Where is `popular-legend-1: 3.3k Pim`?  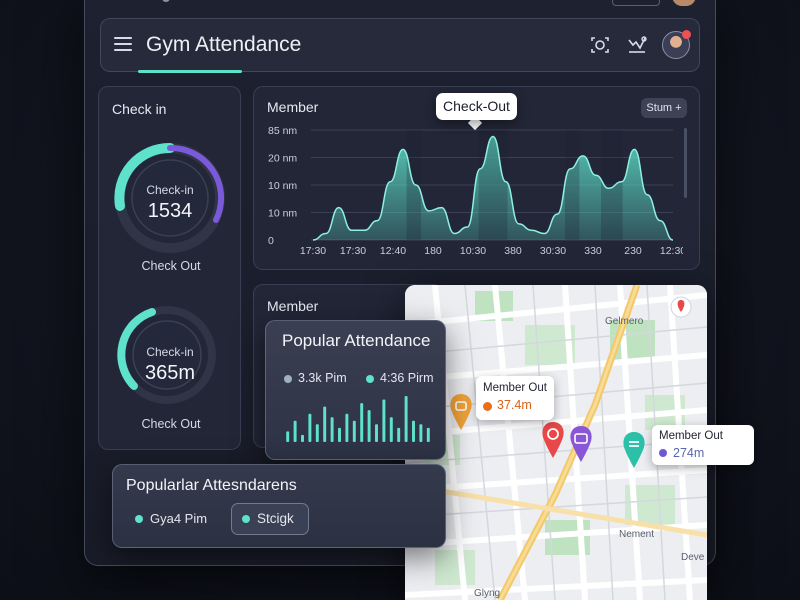
popular-legend-1: 3.3k Pim is located at coordinates (322, 378).